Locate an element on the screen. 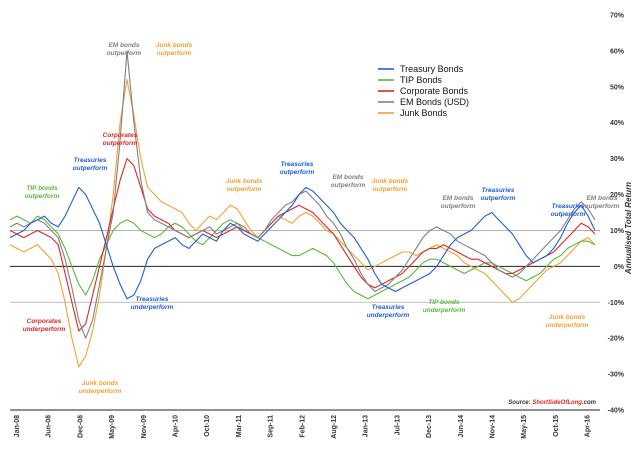  x-tick-label: Jun-08 is located at coordinates (49, 426).